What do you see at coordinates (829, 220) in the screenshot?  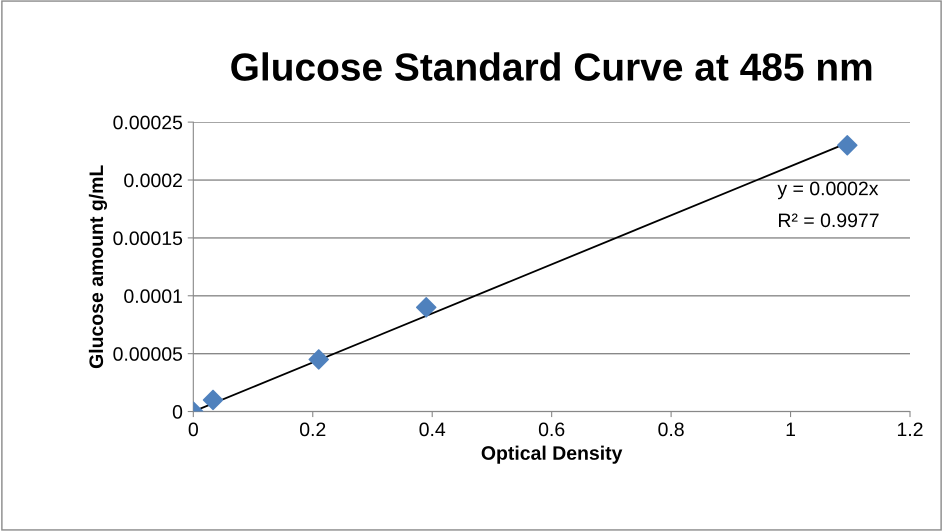 I see `annotation: R² = 0.9977` at bounding box center [829, 220].